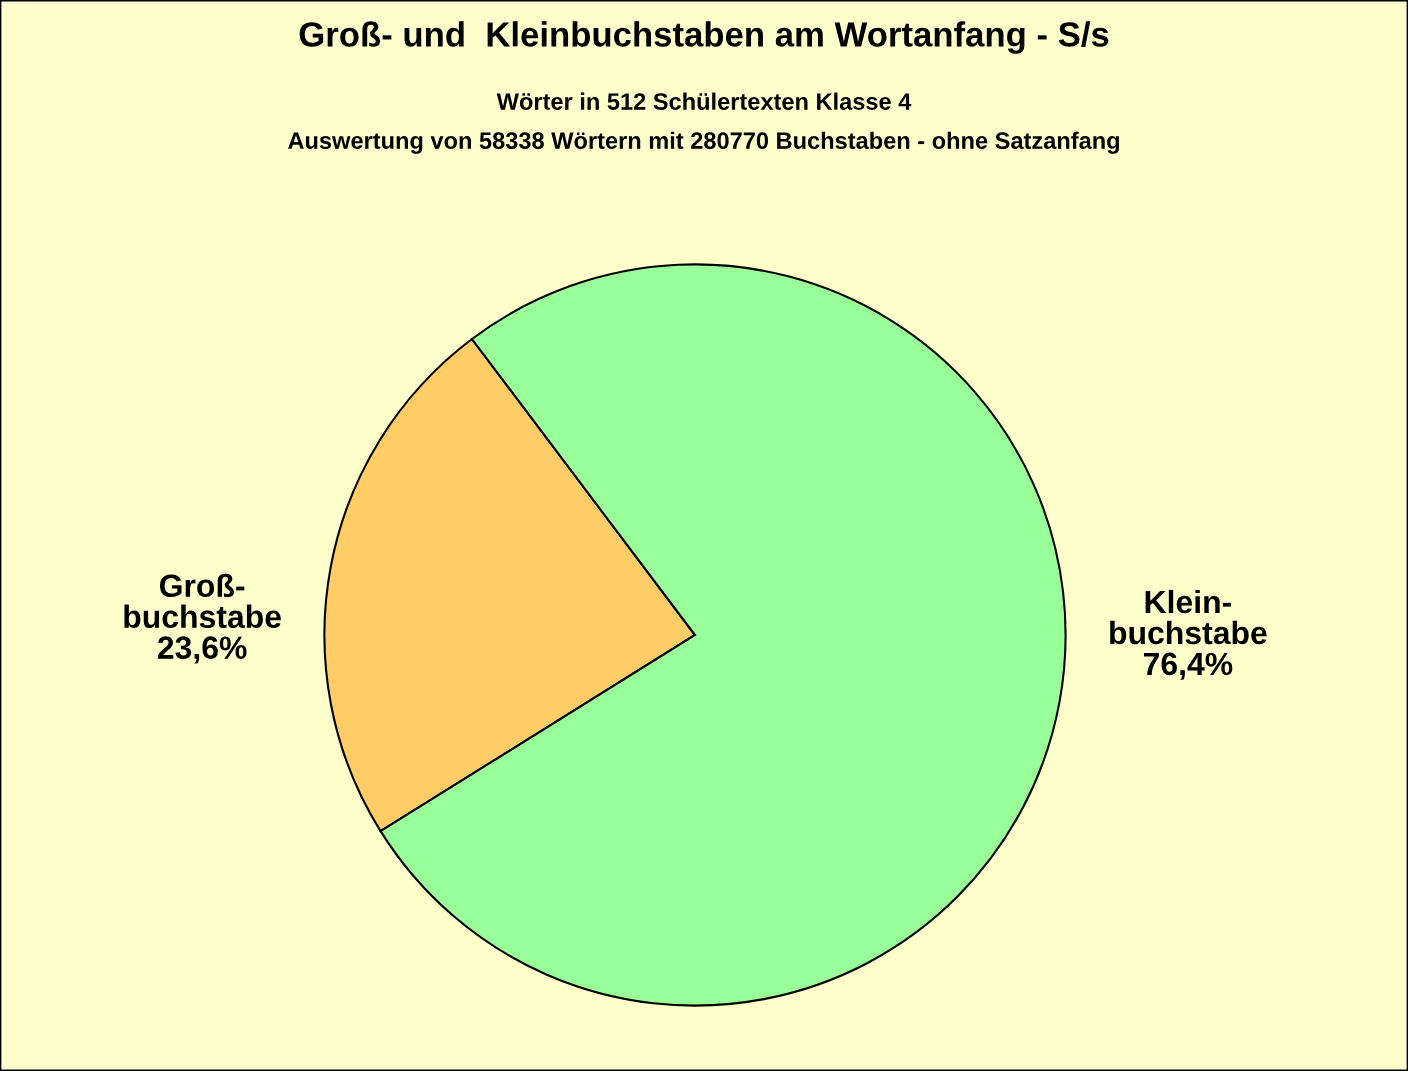 Image resolution: width=1408 pixels, height=1071 pixels. I want to click on data-label: 23,6%, so click(202, 650).